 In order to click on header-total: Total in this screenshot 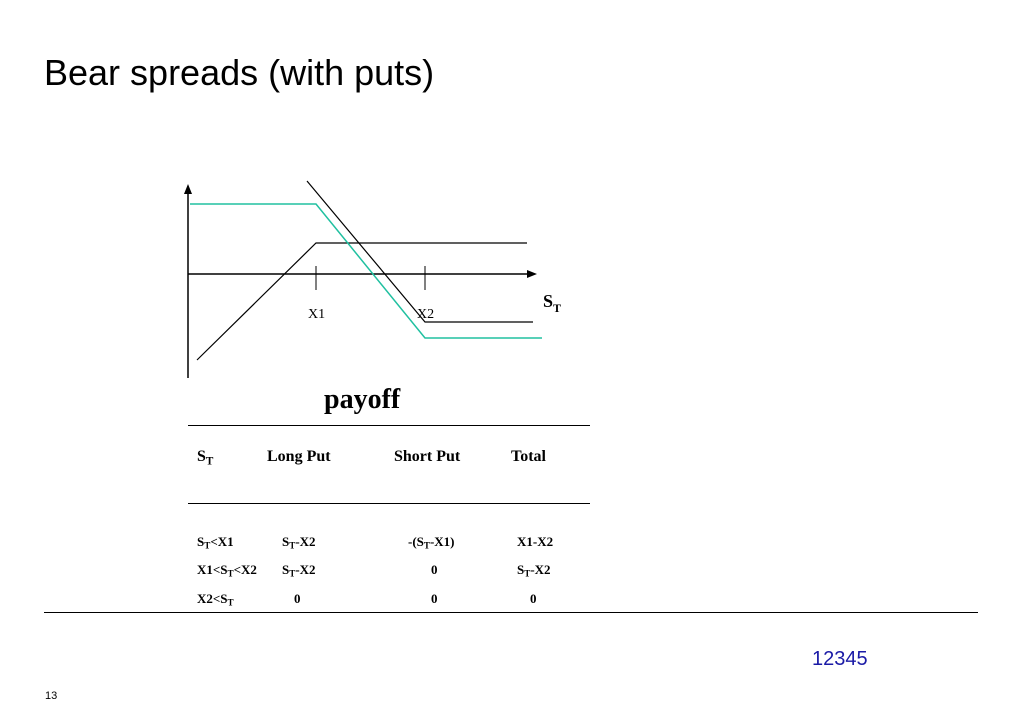, I will do `click(528, 456)`.